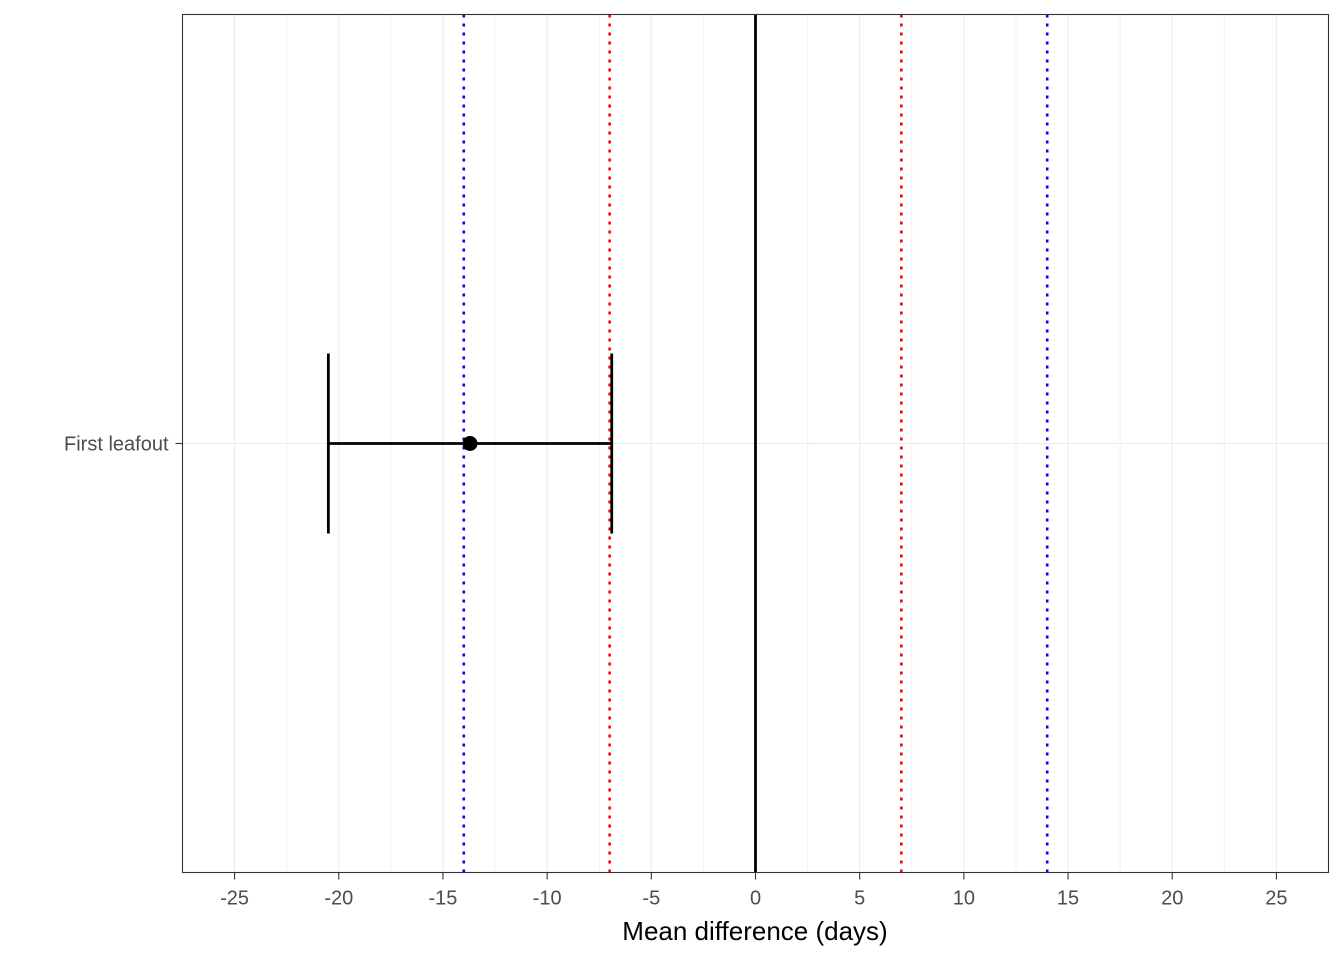 This screenshot has width=1344, height=960. Describe the element at coordinates (1276, 899) in the screenshot. I see `x-tick-label: 25` at that location.